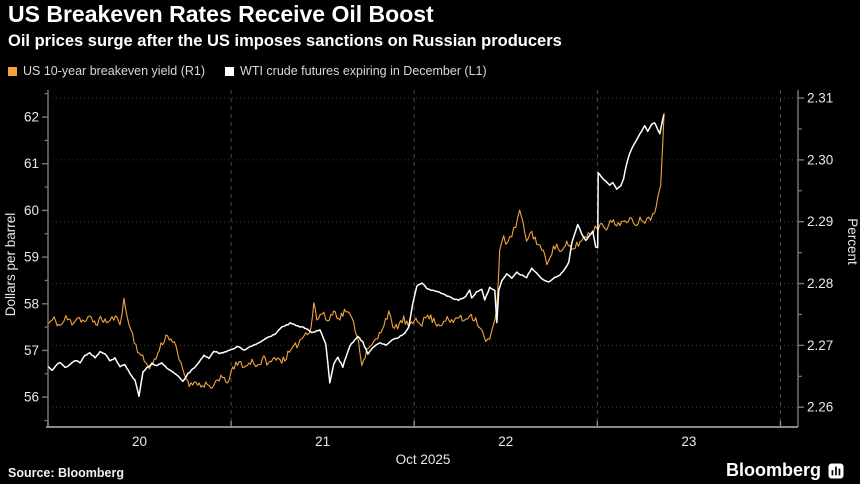  What do you see at coordinates (31, 397) in the screenshot?
I see `left-axis-tick-label: 56` at bounding box center [31, 397].